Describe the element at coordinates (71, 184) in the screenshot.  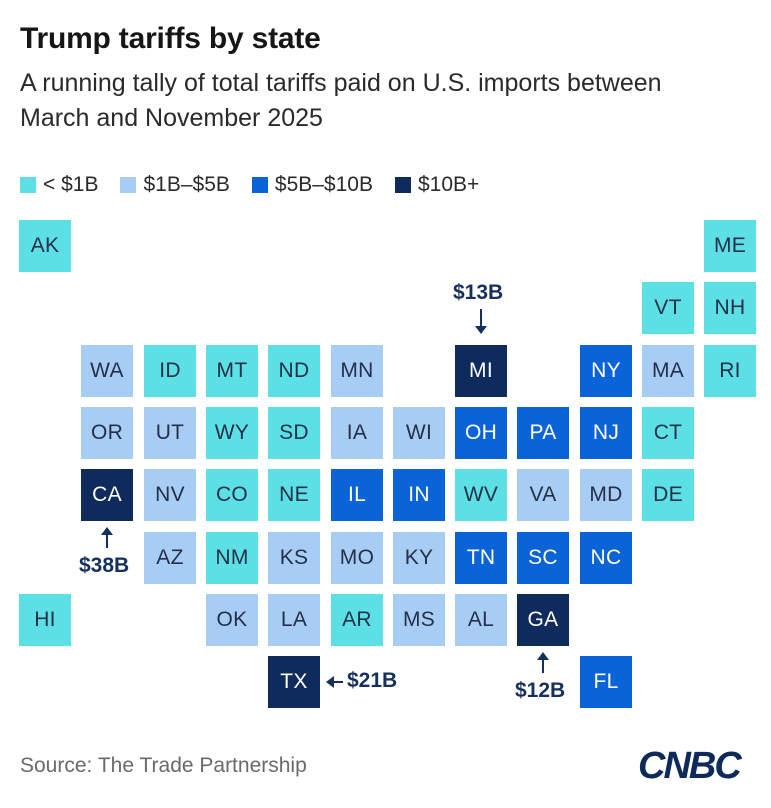
I see `legend-label: < $1B` at that location.